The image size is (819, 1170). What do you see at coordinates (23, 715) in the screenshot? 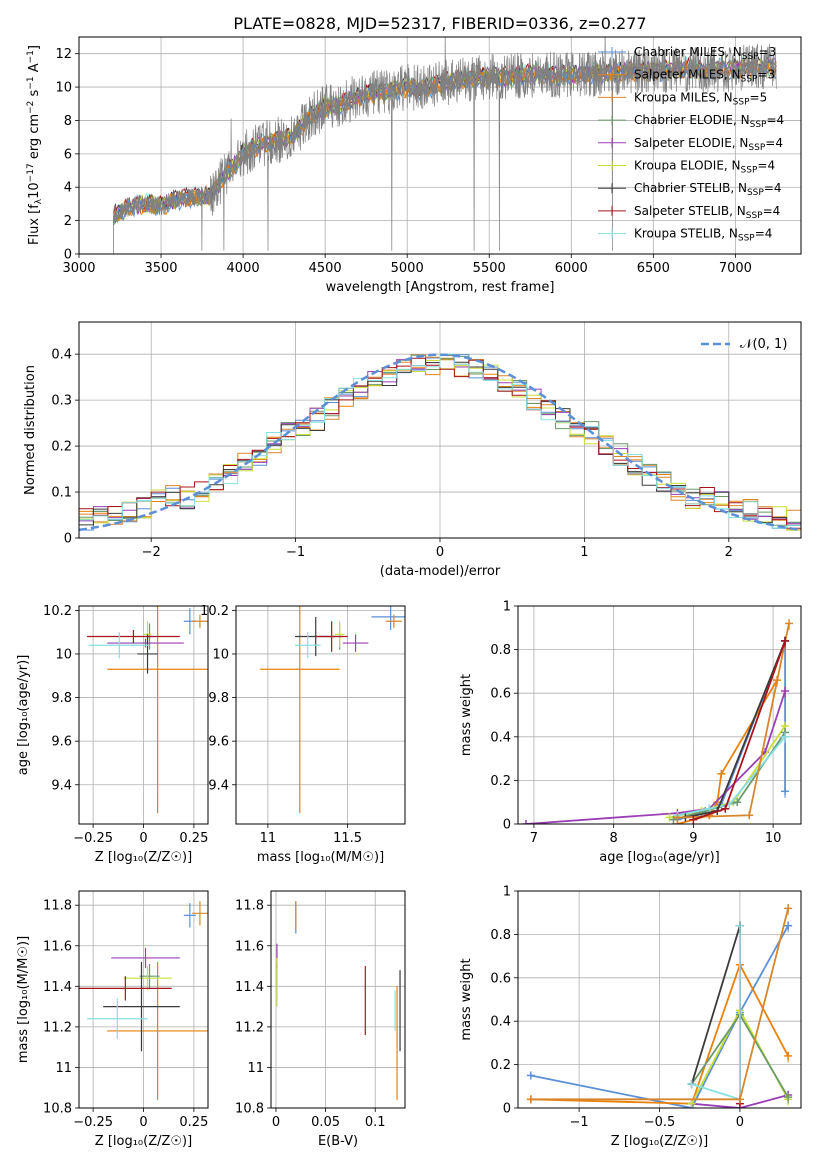
I see `y-axis-label: age [log₁₀(age/yr)]` at bounding box center [23, 715].